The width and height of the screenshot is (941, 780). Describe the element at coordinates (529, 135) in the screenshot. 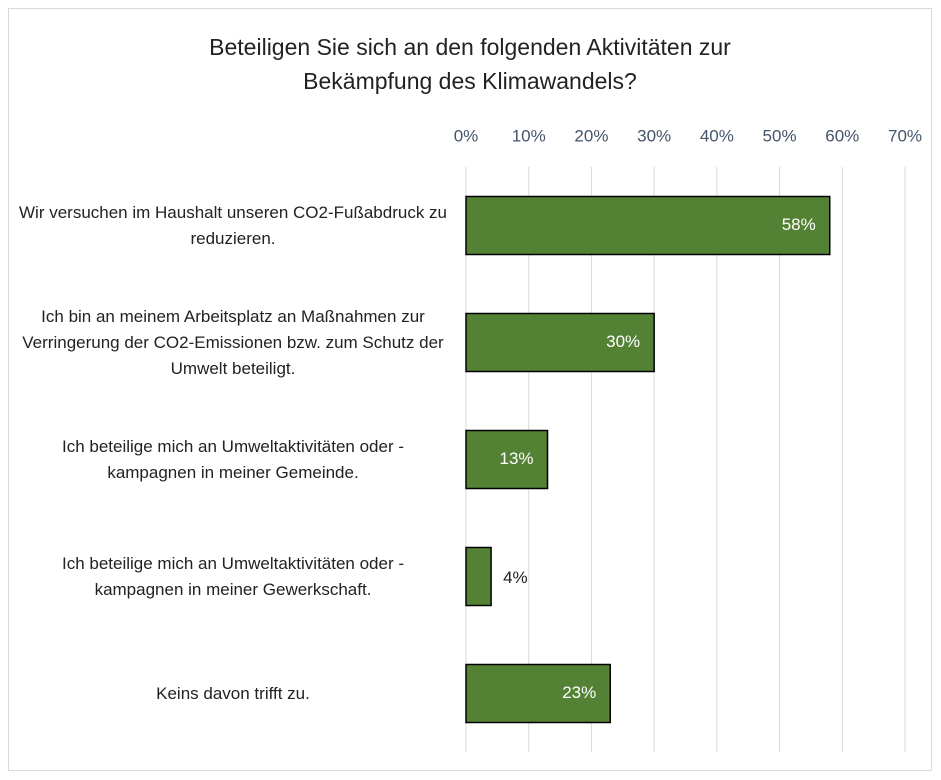

I see `x-tick-label: 10%` at that location.